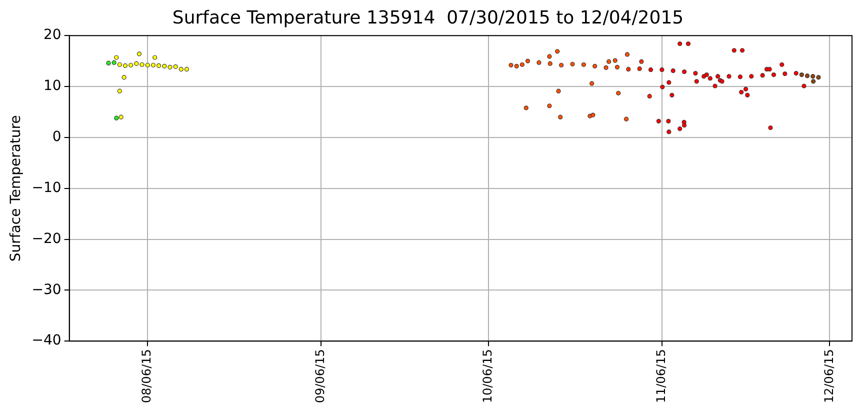 The height and width of the screenshot is (408, 860). Describe the element at coordinates (47, 290) in the screenshot. I see `y-tick-label: −30` at that location.